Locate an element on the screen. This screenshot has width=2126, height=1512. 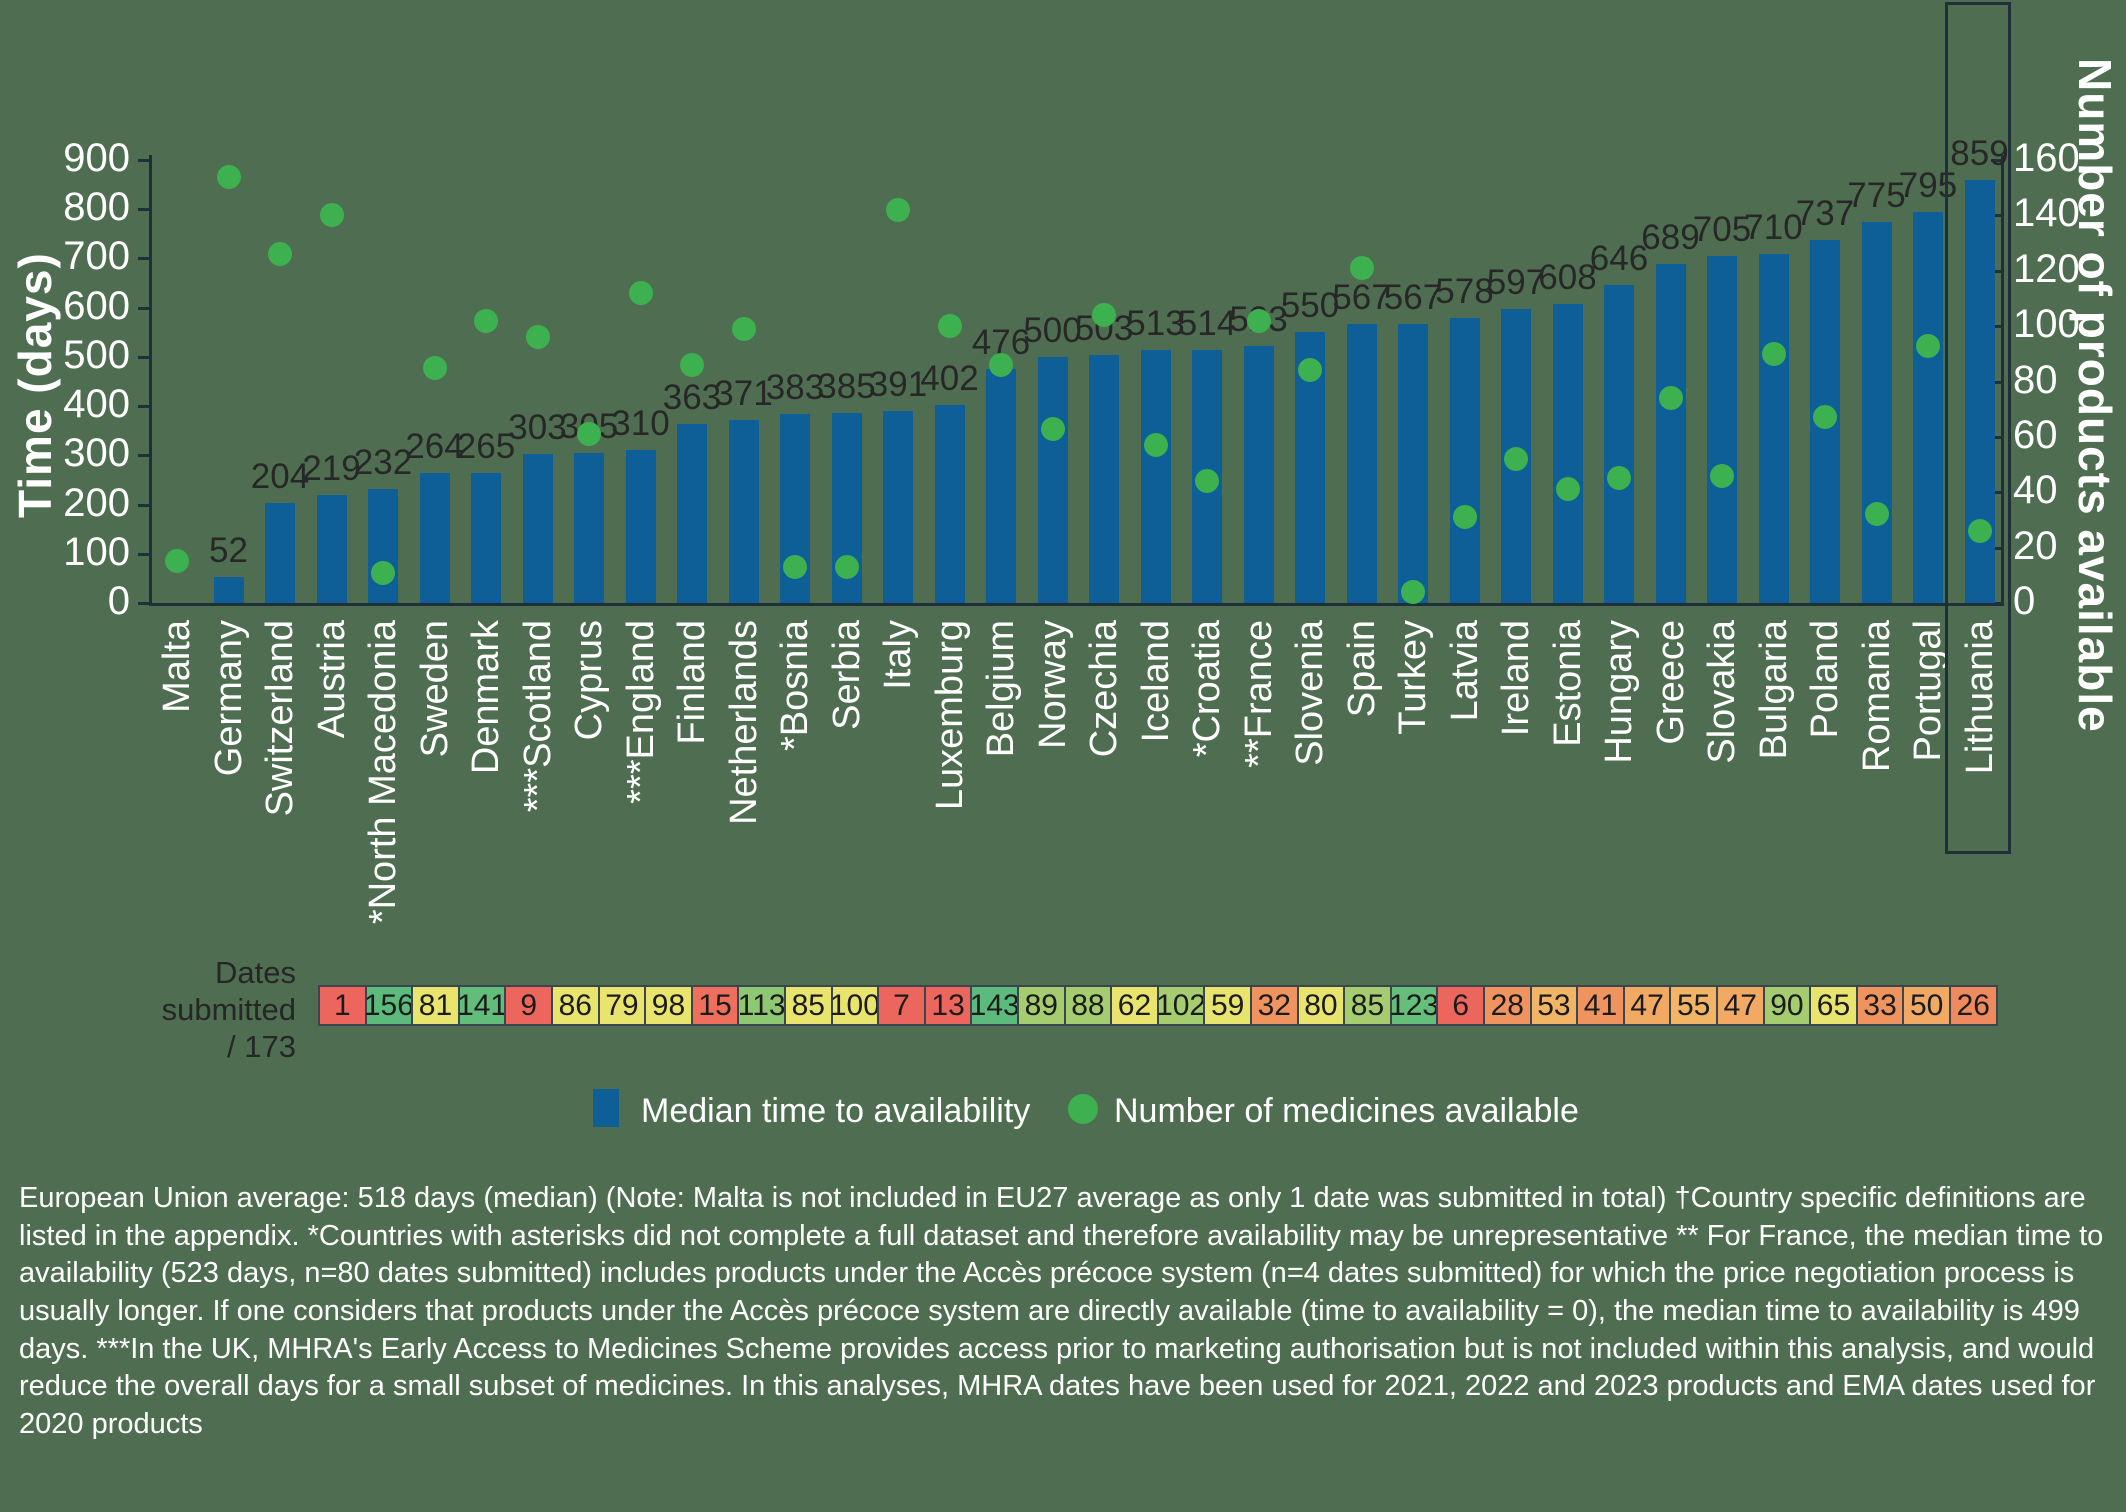
dates-submitted-label: Dates submitted / 173 is located at coordinates (228, 1010).